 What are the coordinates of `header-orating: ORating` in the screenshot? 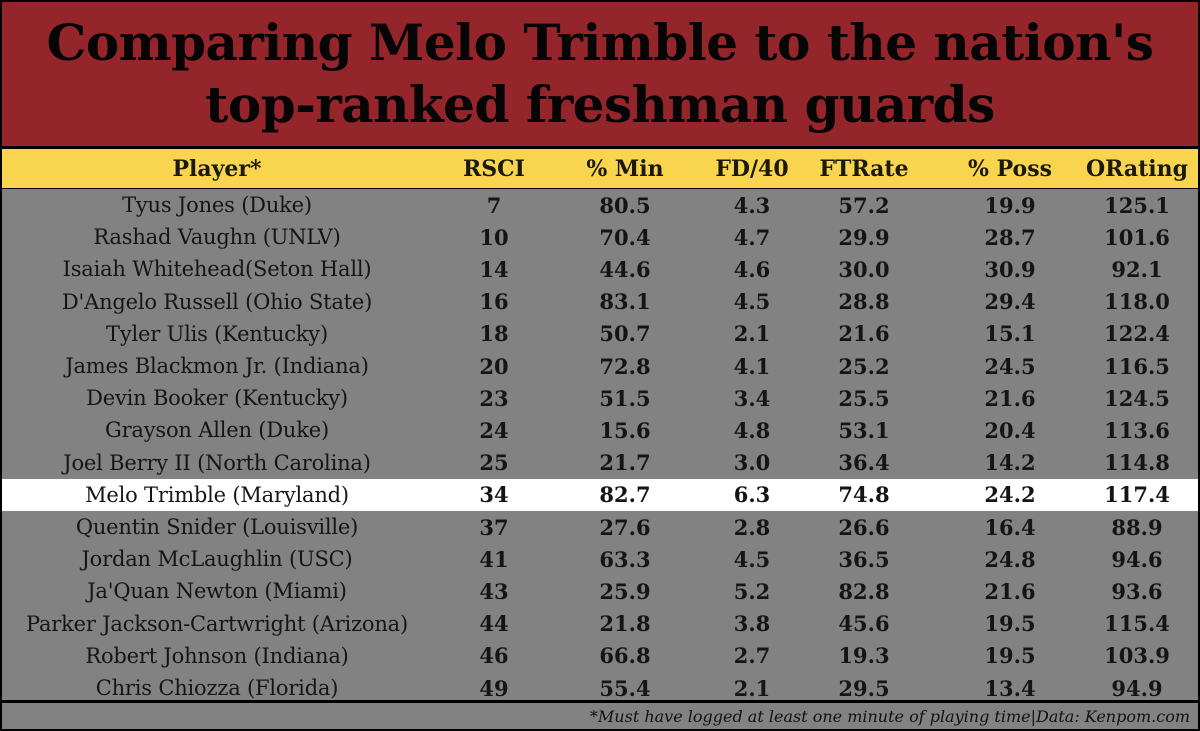 It's located at (1137, 168).